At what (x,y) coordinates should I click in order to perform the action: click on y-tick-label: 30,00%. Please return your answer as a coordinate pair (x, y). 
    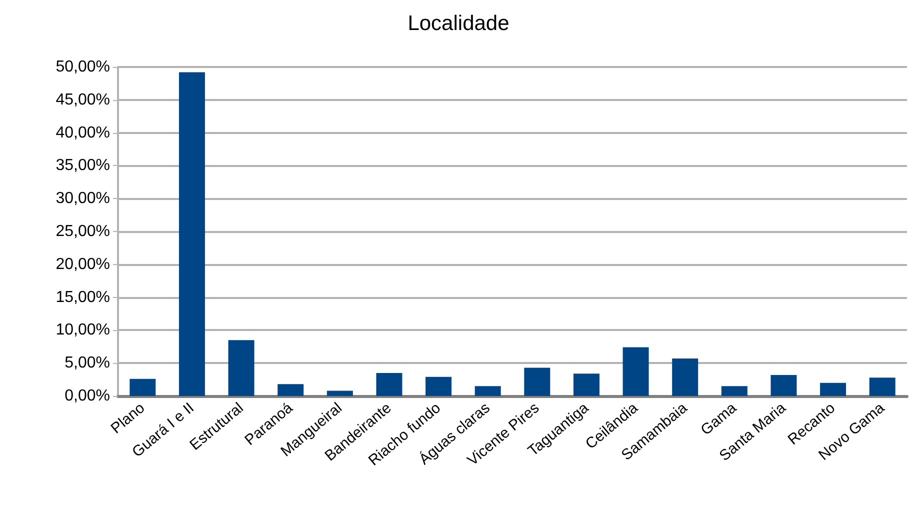
    Looking at the image, I should click on (83, 199).